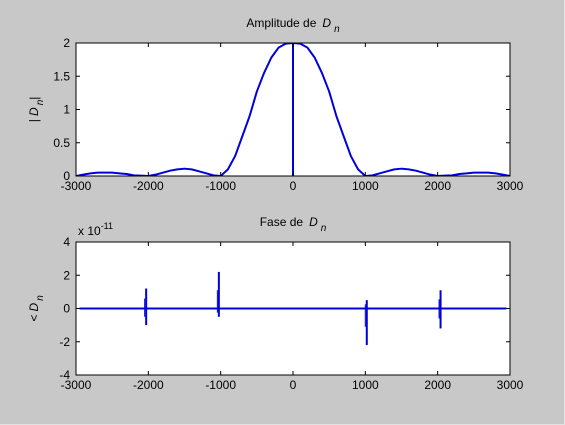 The width and height of the screenshot is (565, 425). I want to click on y-scale-multiplier: x 10-11, so click(95, 229).